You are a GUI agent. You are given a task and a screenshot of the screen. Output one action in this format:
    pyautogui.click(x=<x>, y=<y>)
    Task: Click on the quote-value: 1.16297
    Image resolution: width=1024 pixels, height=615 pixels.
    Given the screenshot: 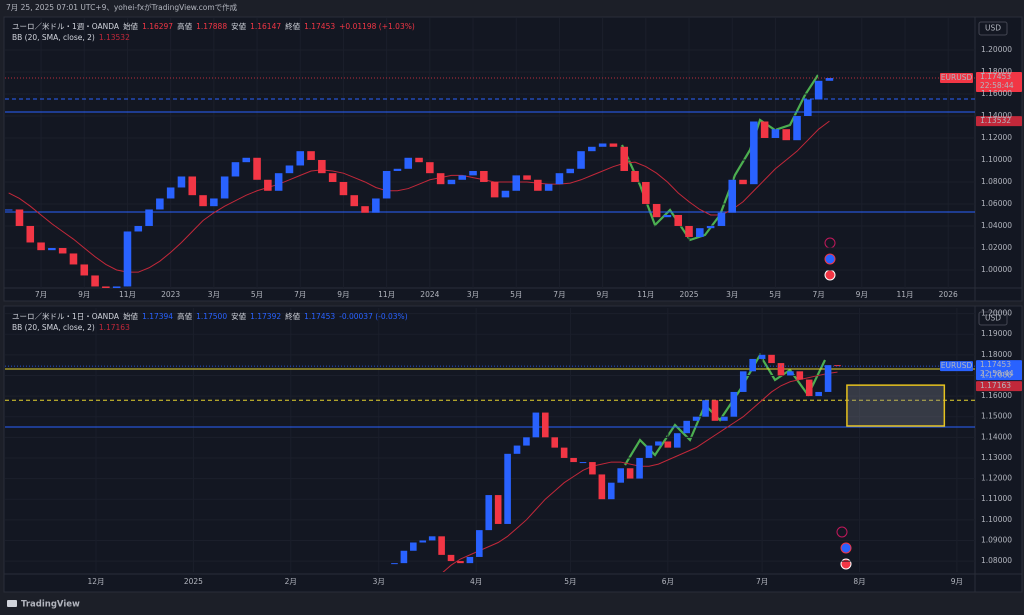 What is the action you would take?
    pyautogui.click(x=157, y=26)
    